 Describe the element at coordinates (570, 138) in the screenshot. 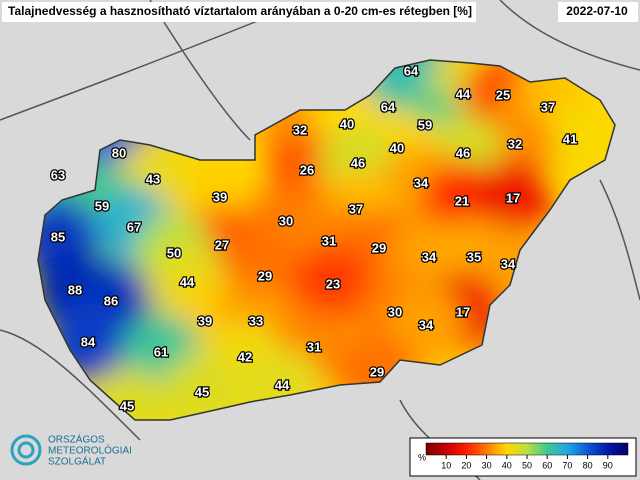

I see `station-value: 41` at that location.